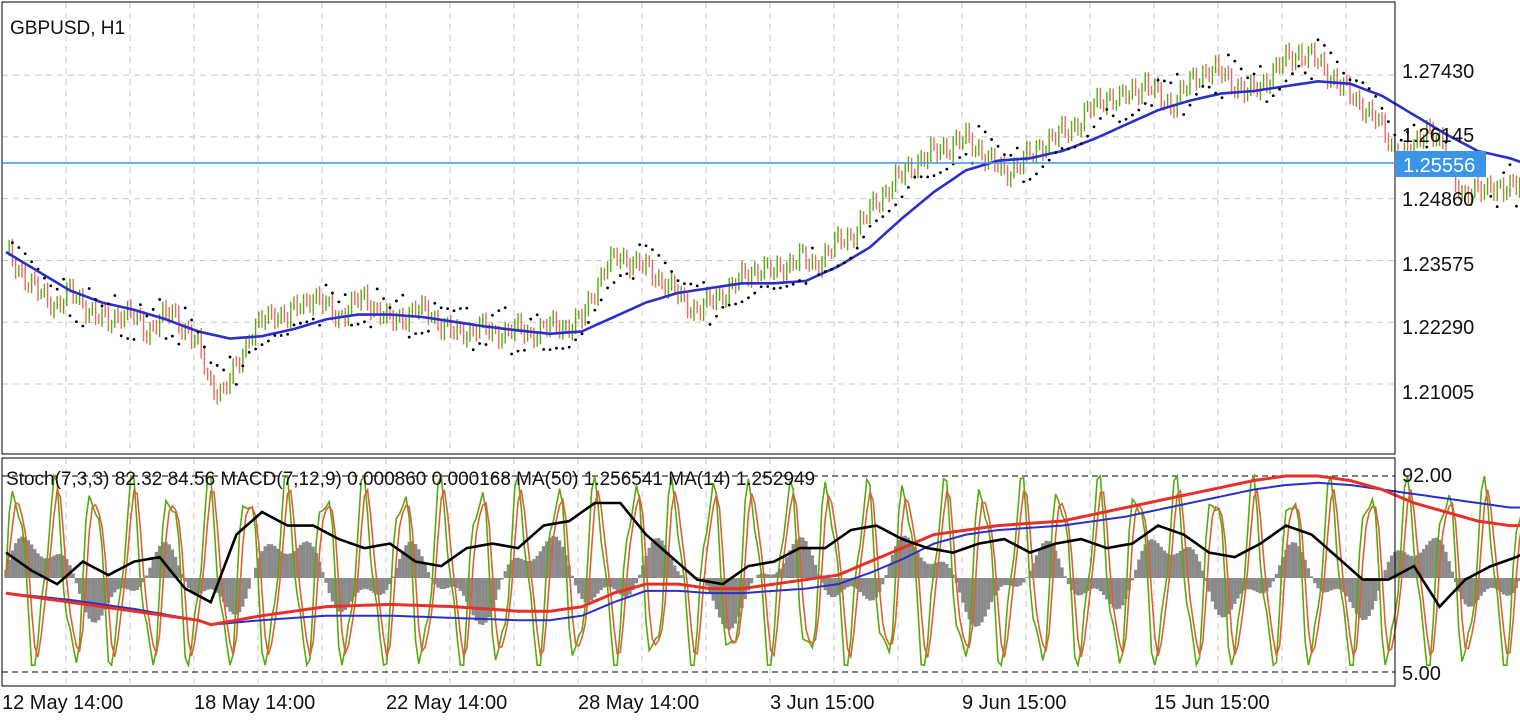 This screenshot has height=725, width=1520. I want to click on price-tick: 1.27430, so click(1438, 72).